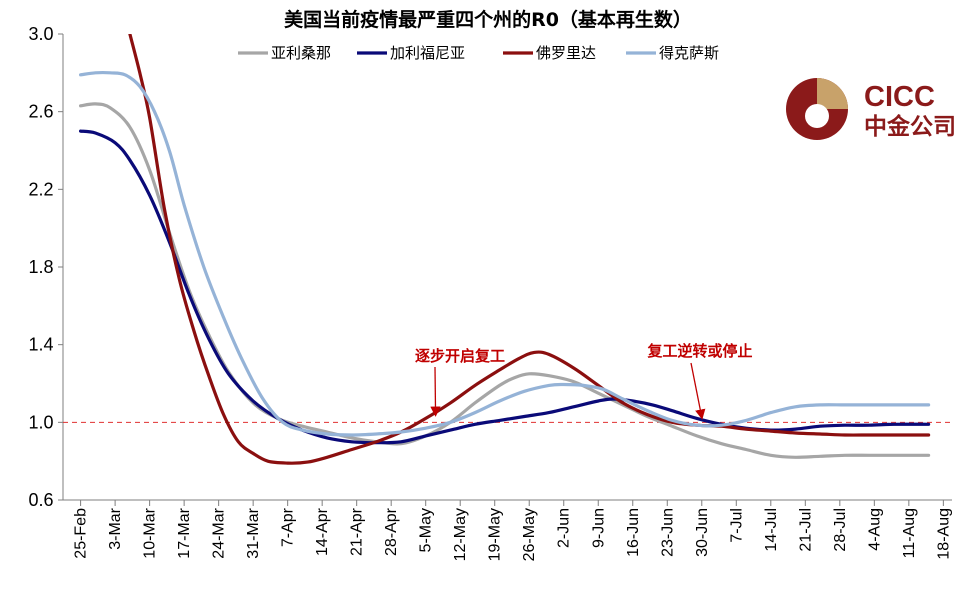 This screenshot has width=966, height=593. What do you see at coordinates (771, 530) in the screenshot?
I see `x-tick-label: 14-Jul` at bounding box center [771, 530].